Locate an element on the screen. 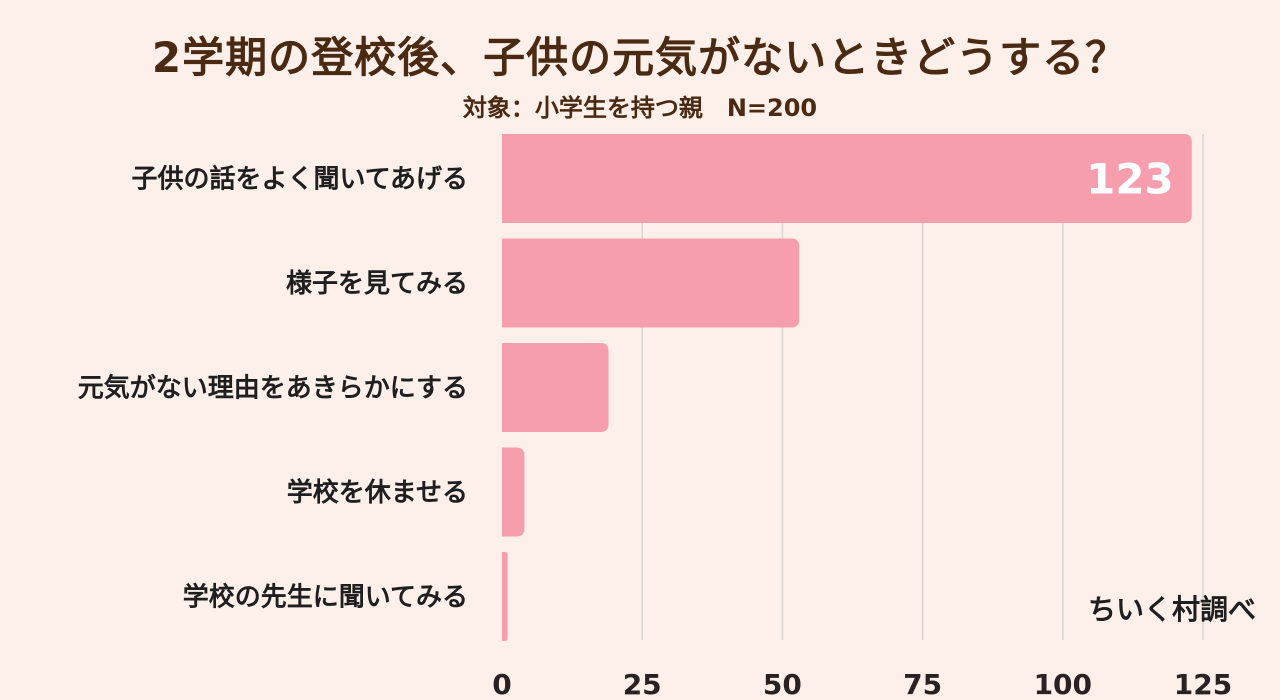  x-tick-label: 0 is located at coordinates (501, 684).